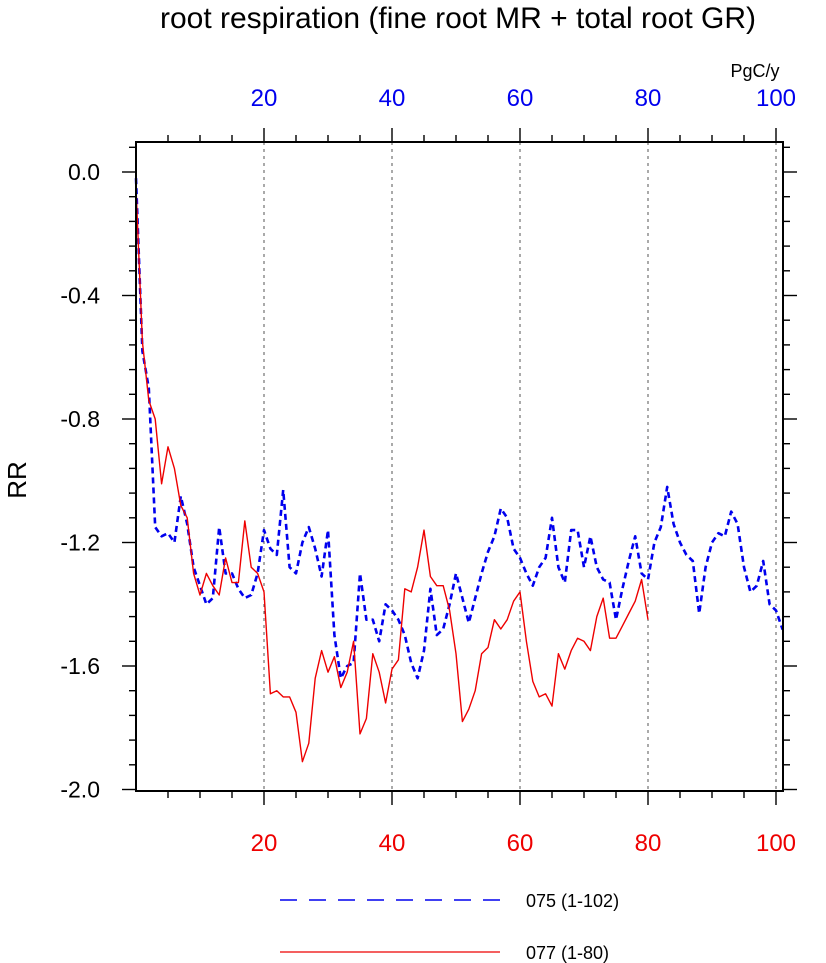 This screenshot has width=826, height=963. I want to click on x-tick-label-bottom: 80, so click(648, 843).